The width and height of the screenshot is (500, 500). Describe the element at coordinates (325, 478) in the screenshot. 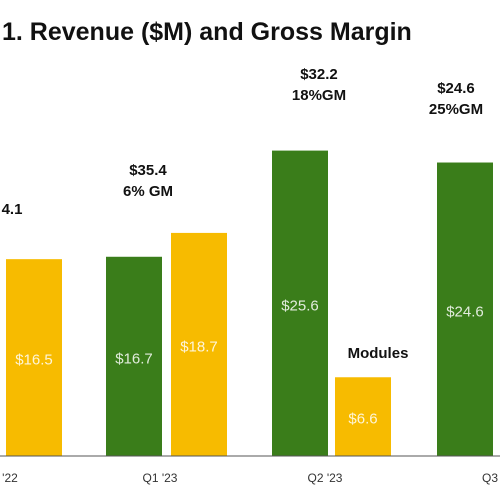

I see `x-tick-label: Q2 '23` at that location.